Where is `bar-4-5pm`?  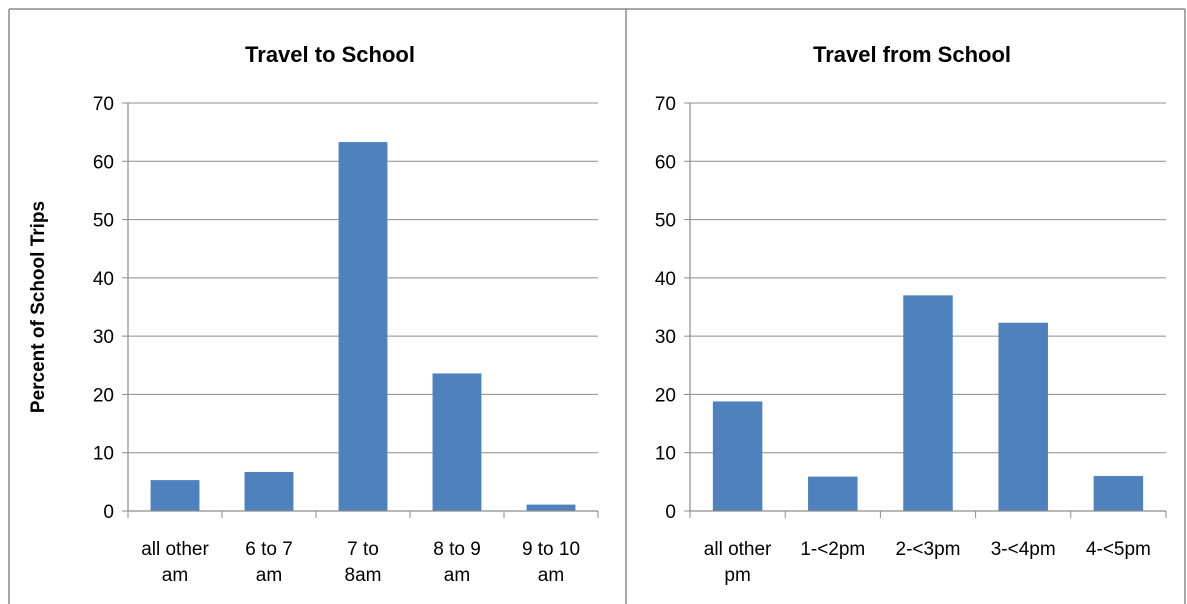
bar-4-5pm is located at coordinates (1118, 493).